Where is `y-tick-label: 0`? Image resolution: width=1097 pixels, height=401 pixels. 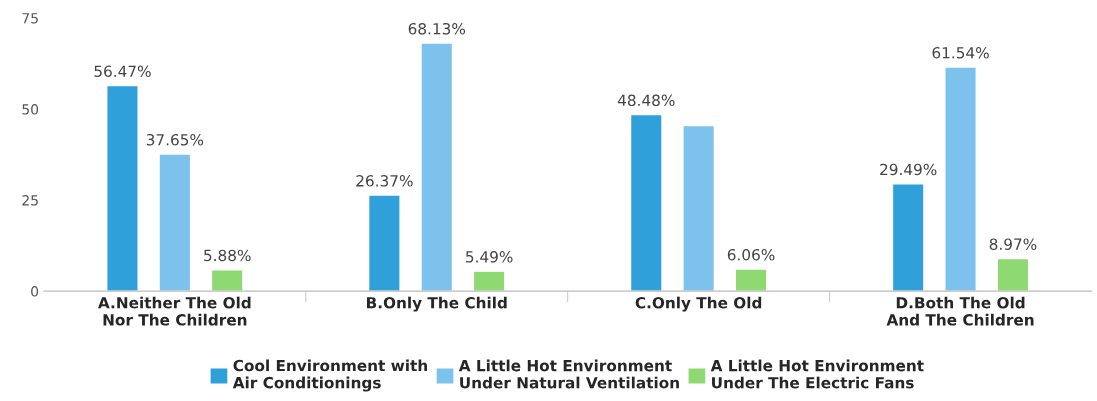 y-tick-label: 0 is located at coordinates (35, 291).